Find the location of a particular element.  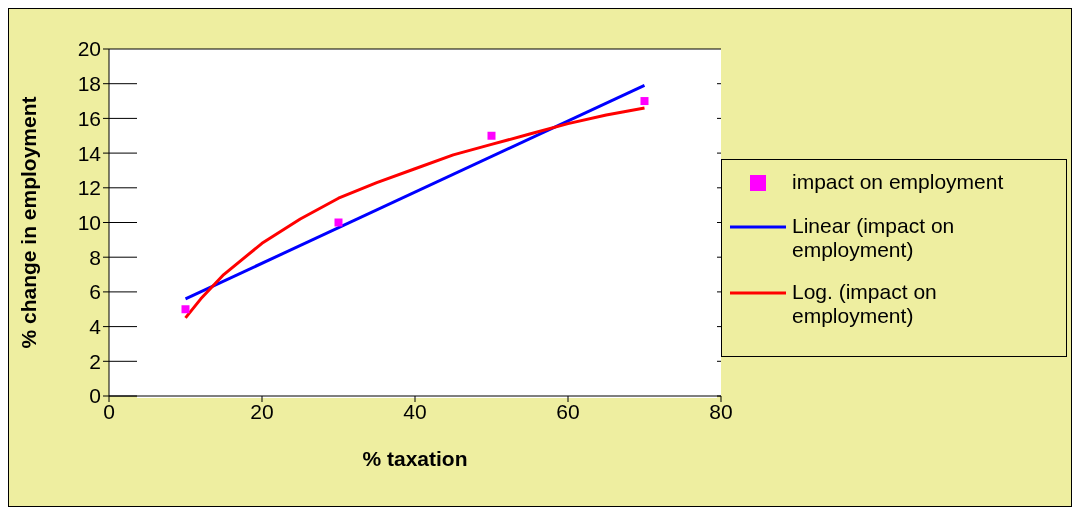

y-tick-label: 8 is located at coordinates (95, 257).